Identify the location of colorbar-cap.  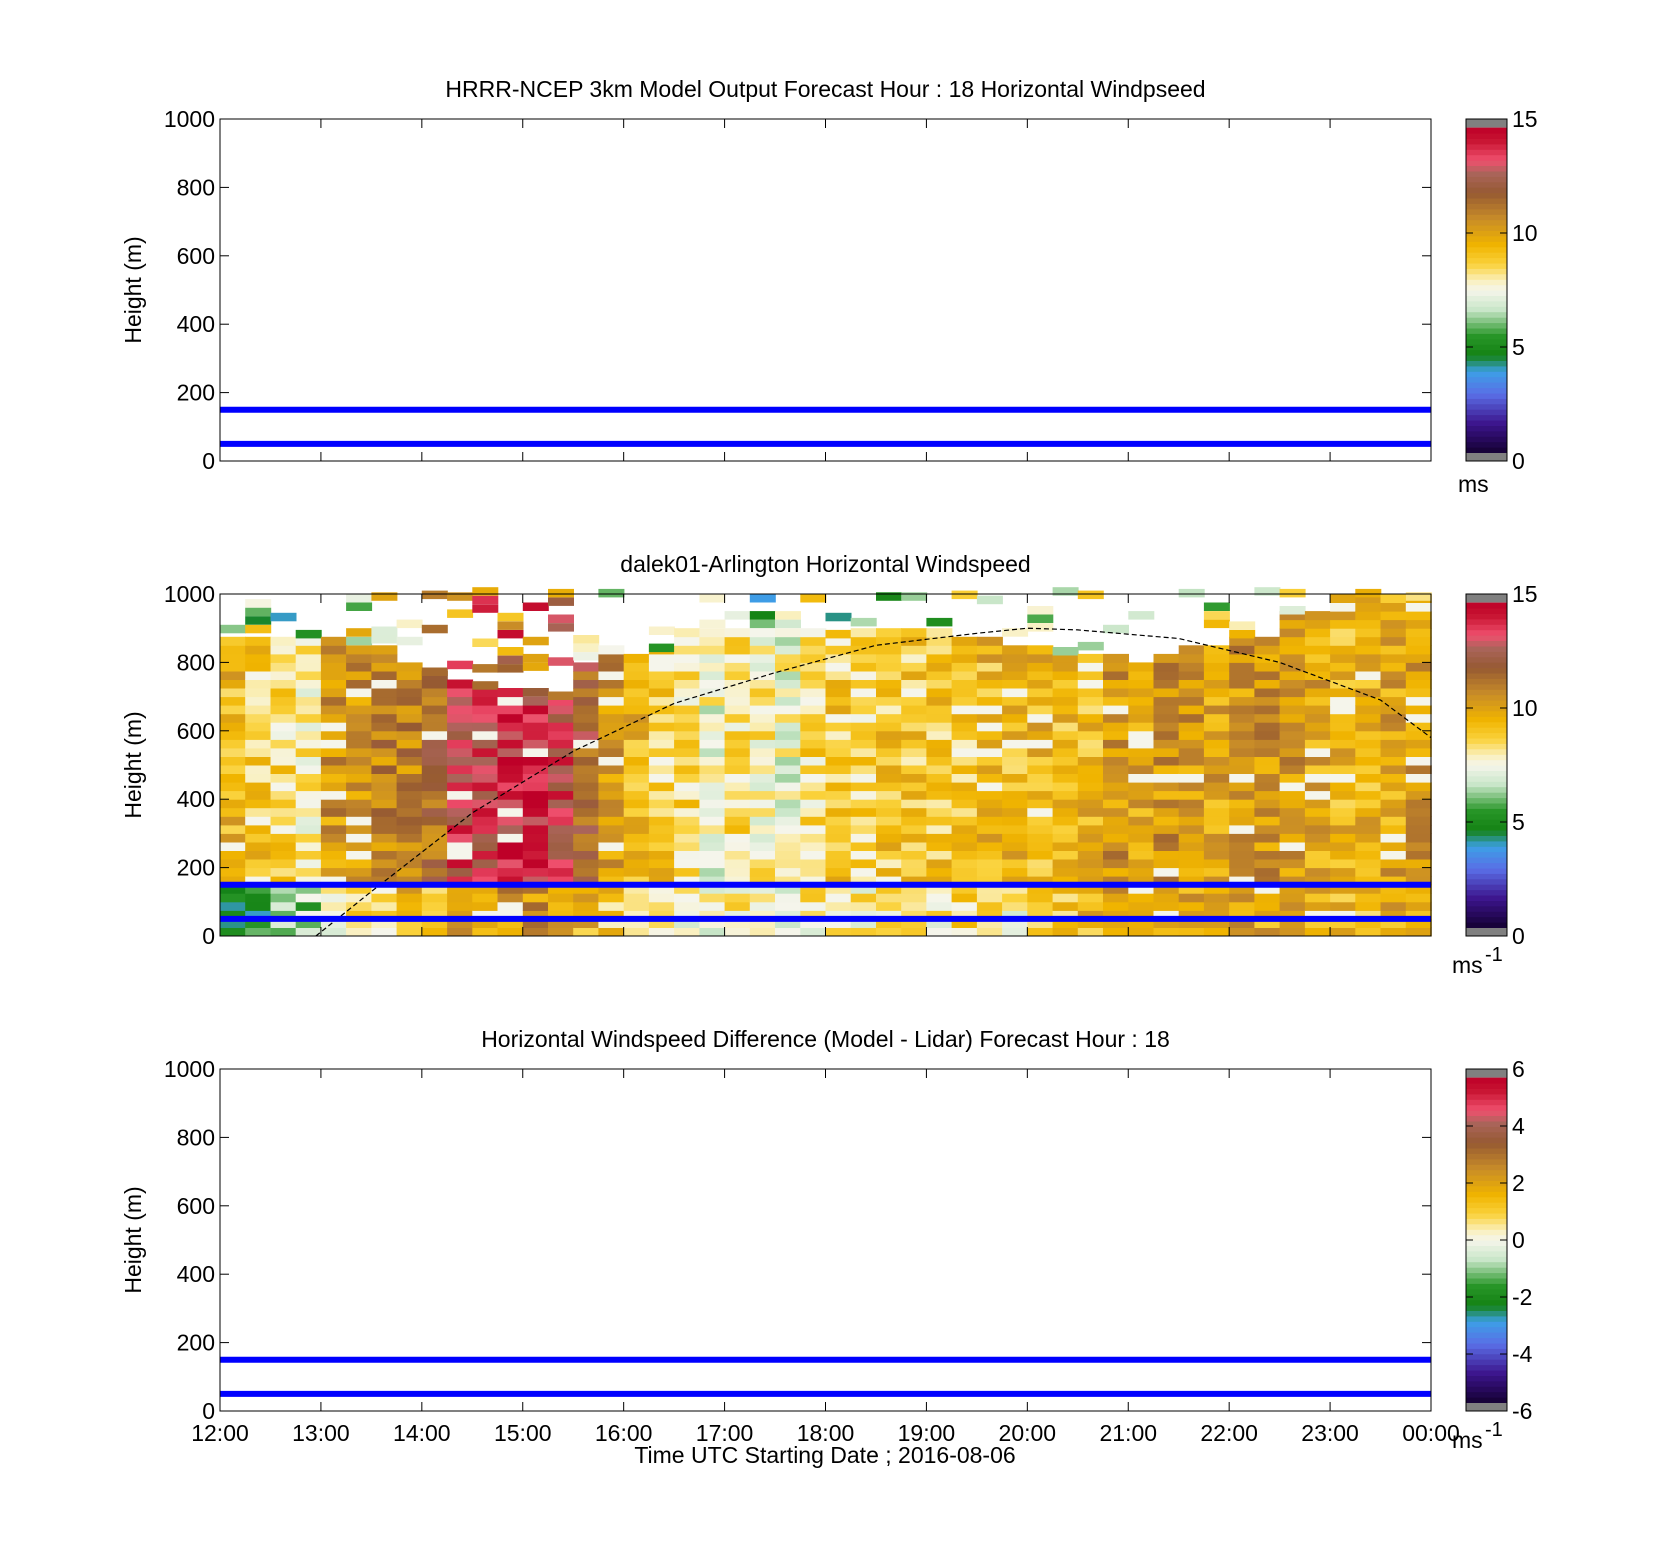
(1486, 1406).